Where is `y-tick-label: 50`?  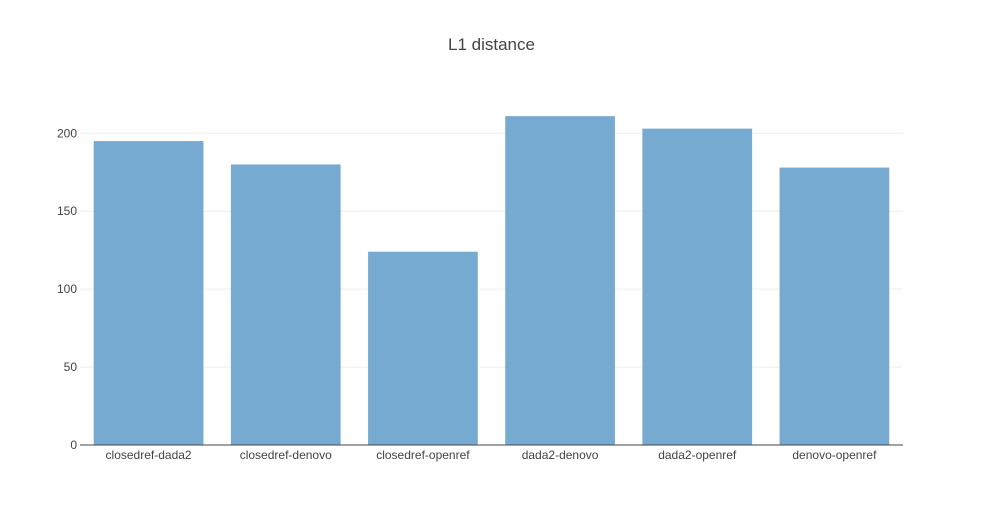 y-tick-label: 50 is located at coordinates (71, 367).